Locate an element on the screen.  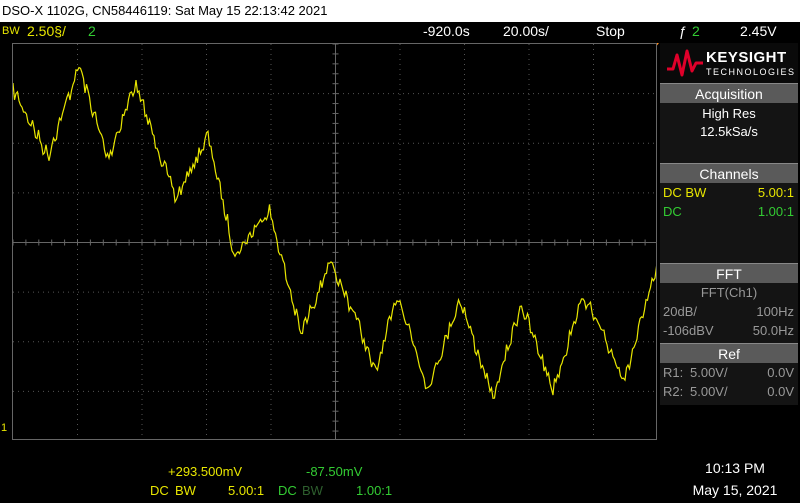
keysight-logo: KEYSIGHT TECHNOLOGIES is located at coordinates (729, 63).